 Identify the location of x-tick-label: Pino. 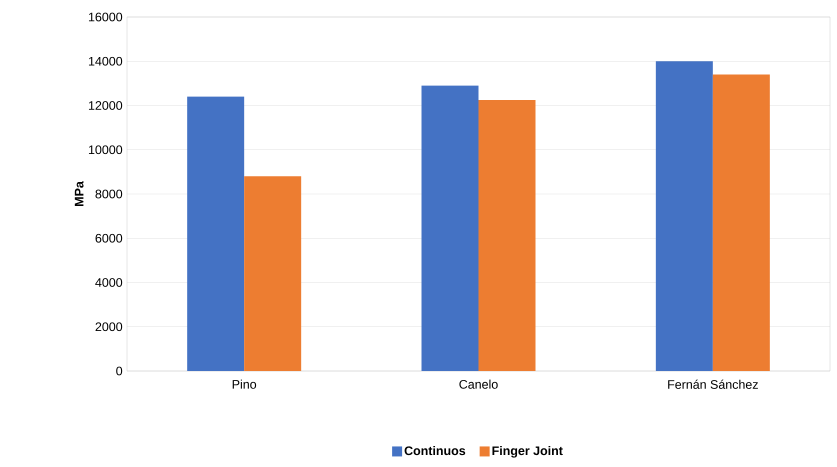
(244, 384).